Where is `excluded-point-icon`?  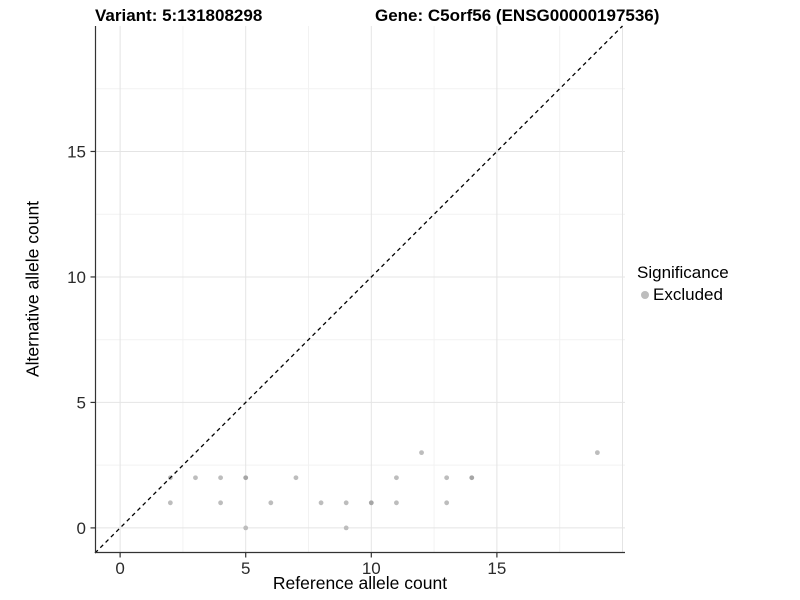 excluded-point-icon is located at coordinates (644, 295).